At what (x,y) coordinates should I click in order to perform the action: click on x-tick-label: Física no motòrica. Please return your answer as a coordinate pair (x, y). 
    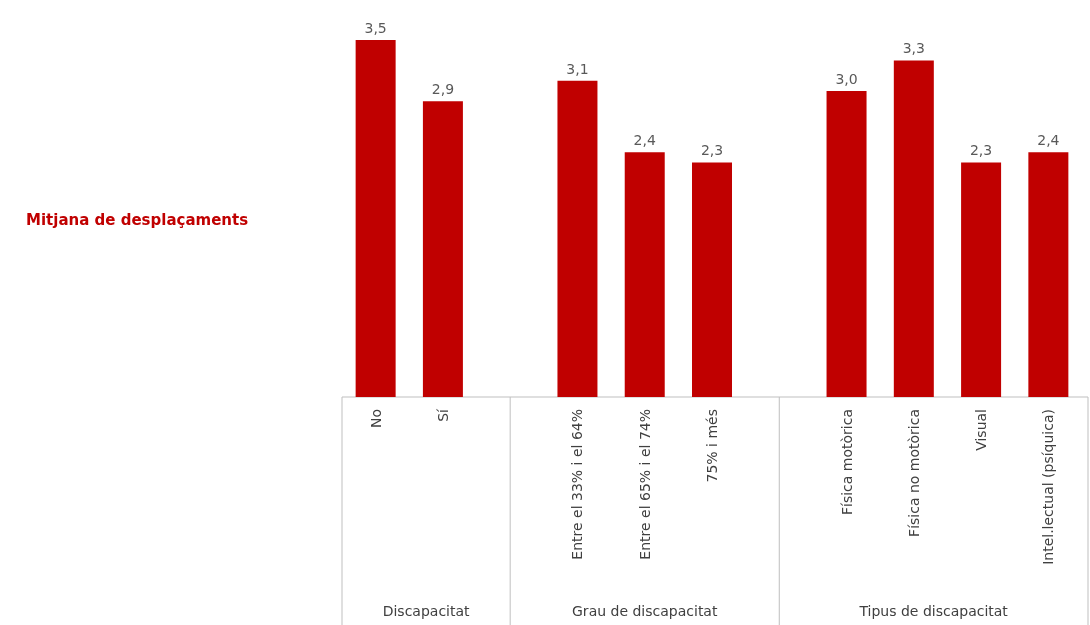
    Looking at the image, I should click on (913, 473).